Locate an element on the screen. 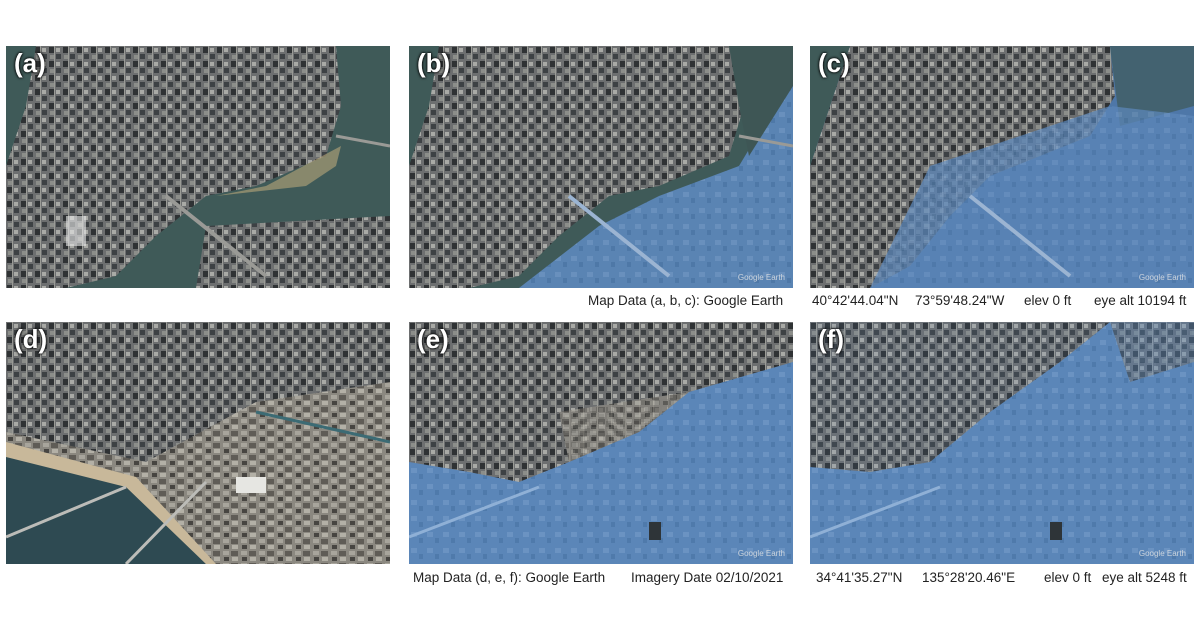 The height and width of the screenshot is (630, 1200). caption-eyealt-top: eye alt 10194 ft is located at coordinates (1140, 300).